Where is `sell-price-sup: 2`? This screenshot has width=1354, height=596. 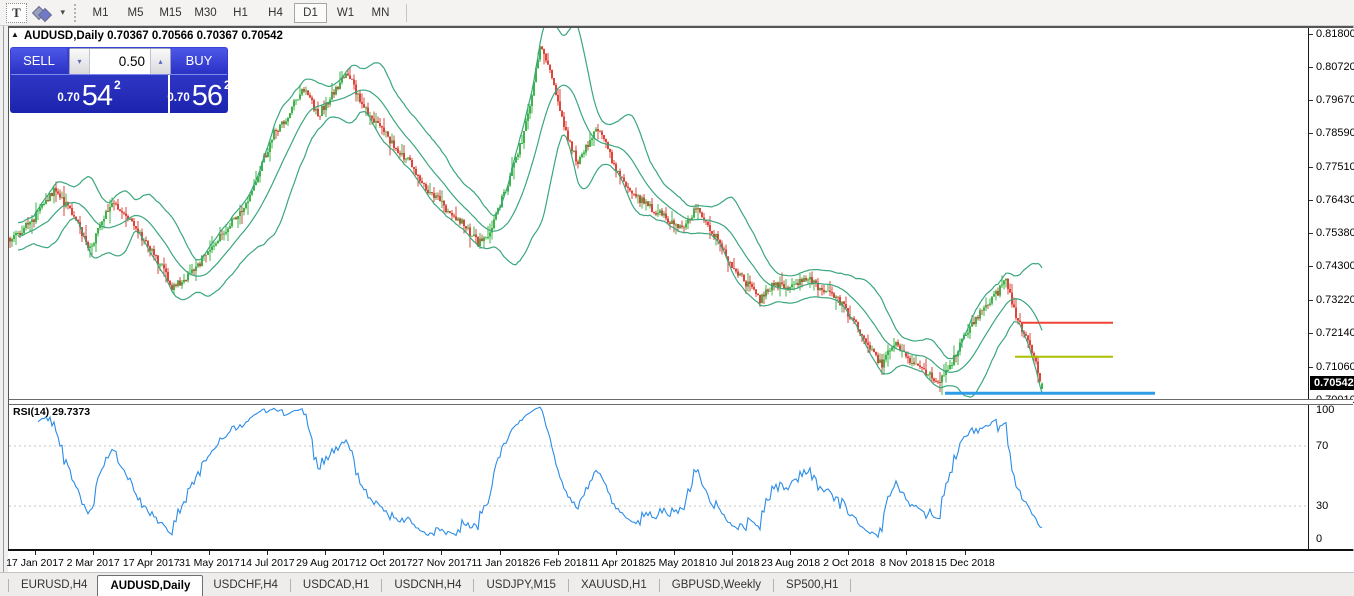 sell-price-sup: 2 is located at coordinates (117, 85).